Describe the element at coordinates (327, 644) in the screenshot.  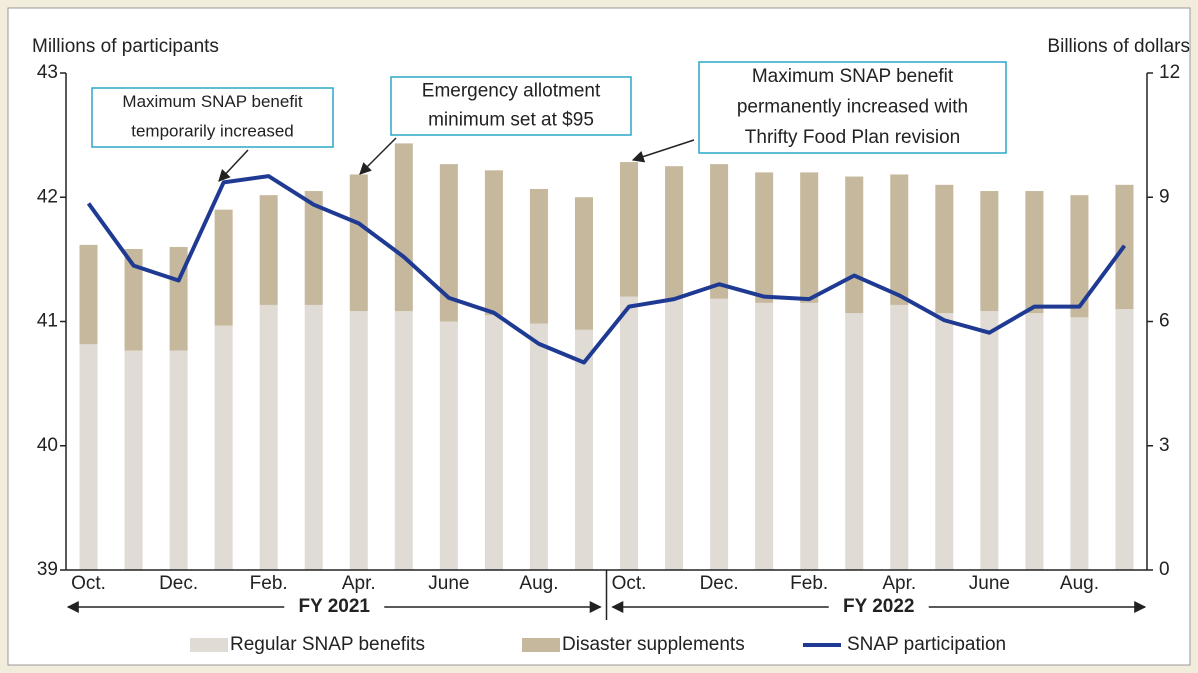
I see `legend-label: Regular SNAP benefits` at that location.